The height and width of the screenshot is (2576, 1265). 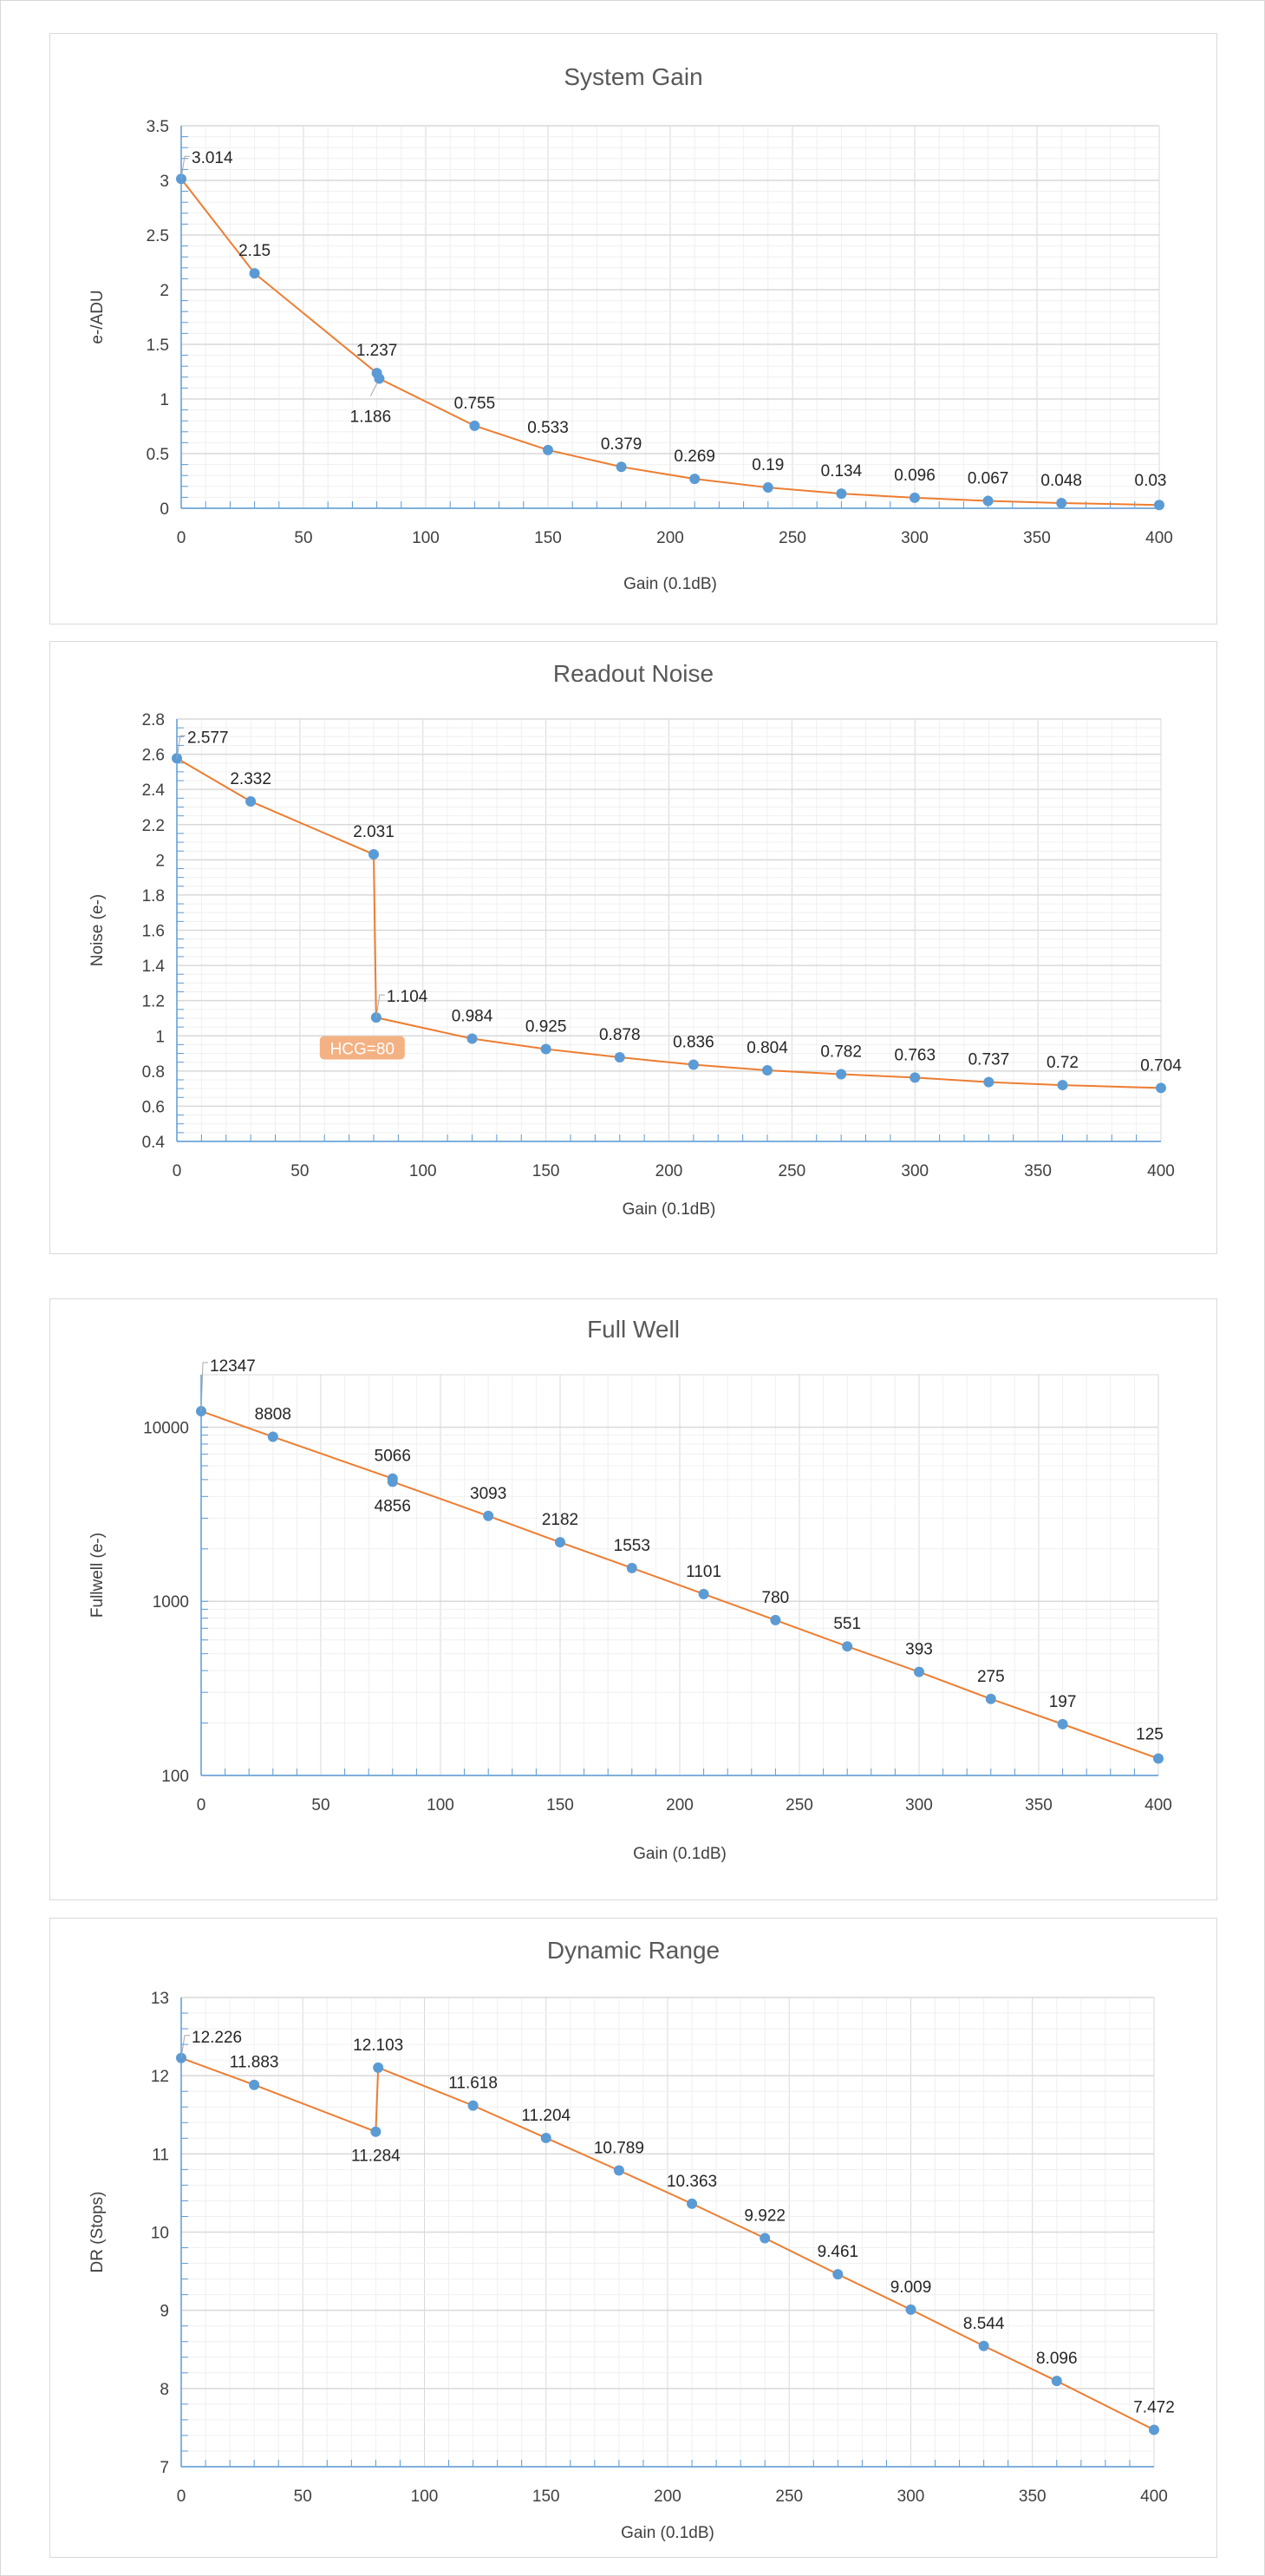 What do you see at coordinates (254, 2063) in the screenshot?
I see `data-label: 11.883` at bounding box center [254, 2063].